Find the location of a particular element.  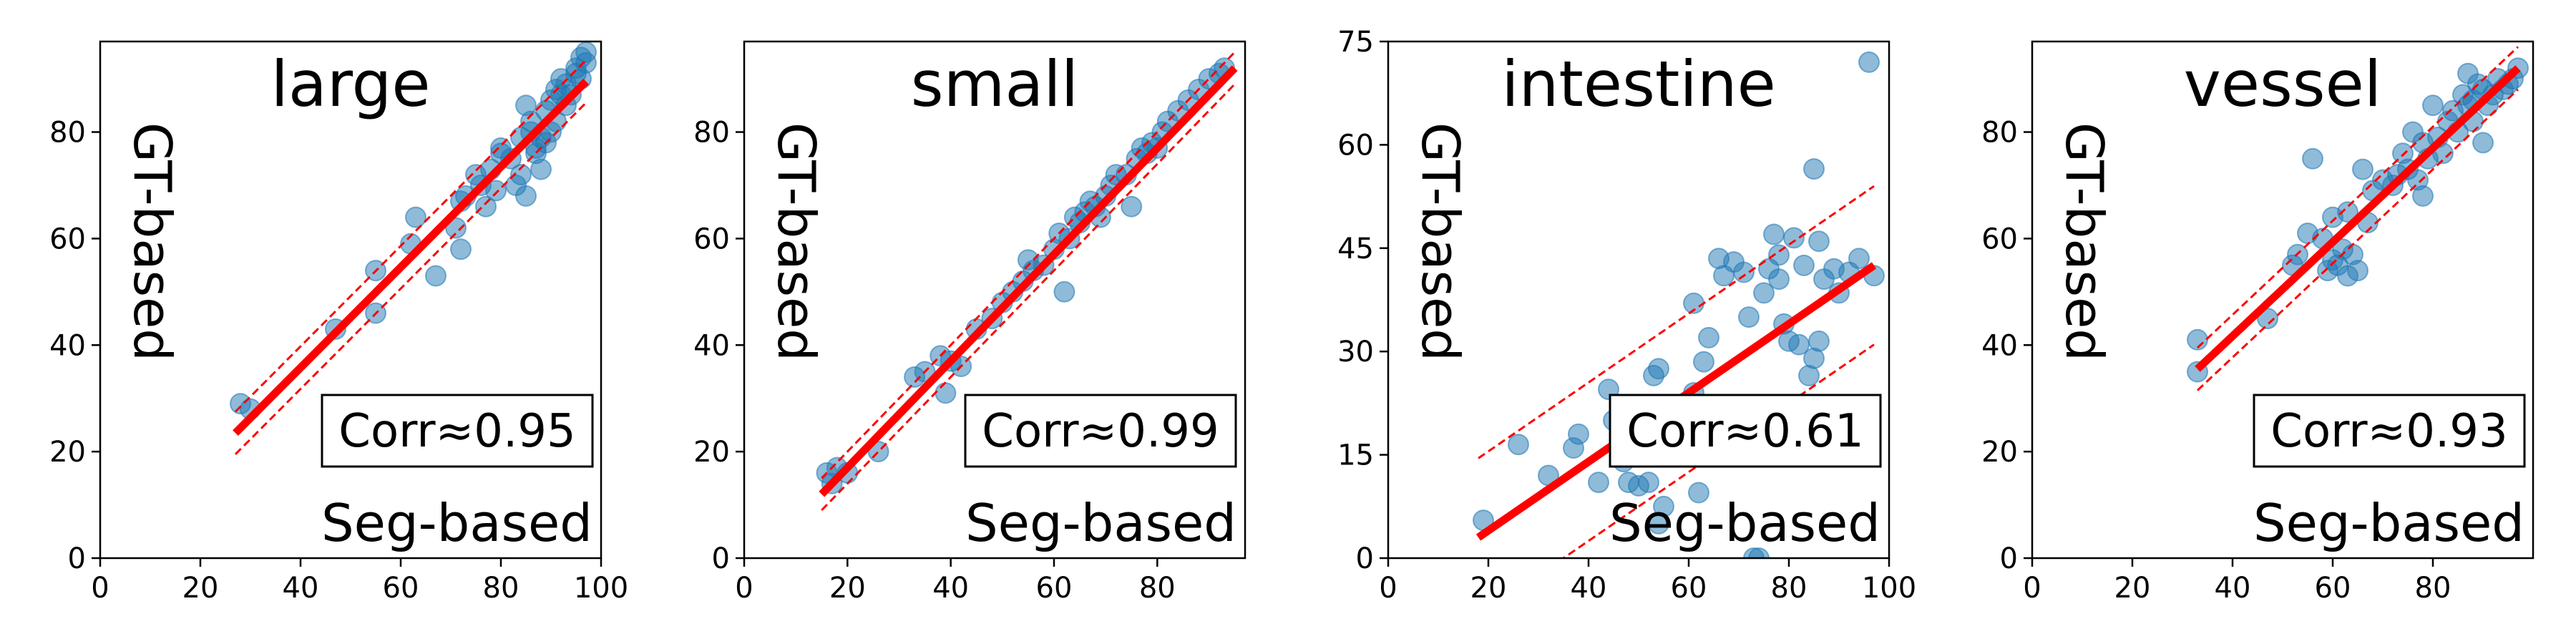

correlation-label: Corr≈0.61 is located at coordinates (1744, 431).